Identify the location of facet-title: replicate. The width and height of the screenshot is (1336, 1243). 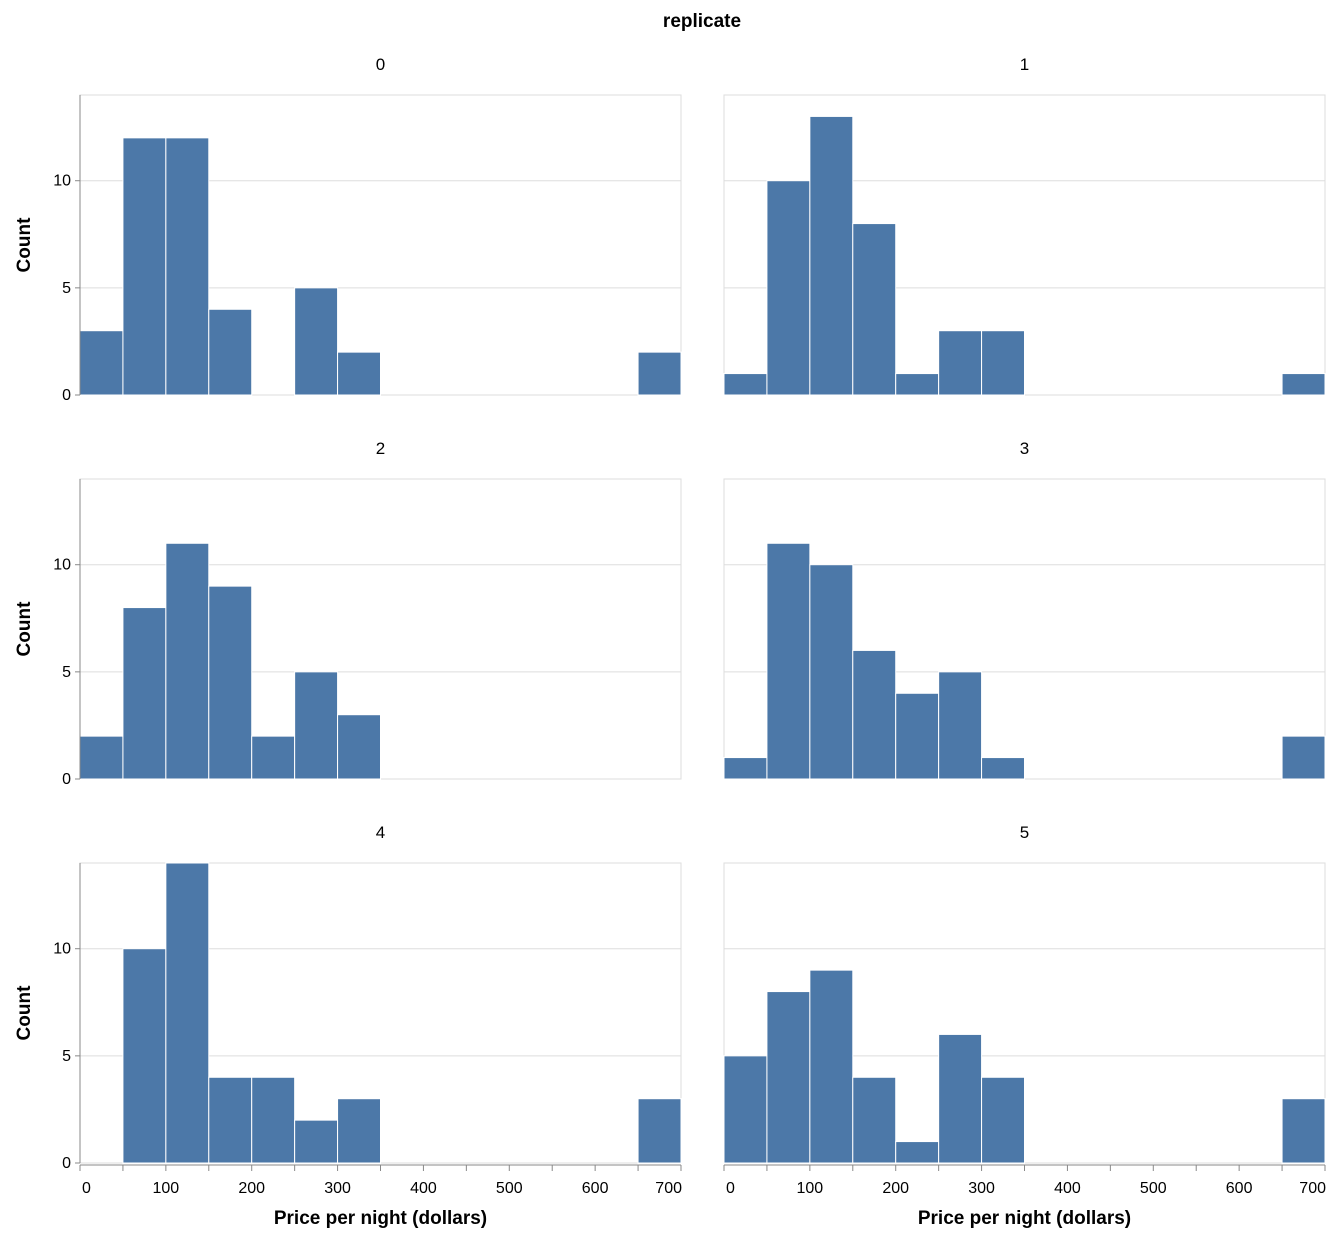
(702, 21).